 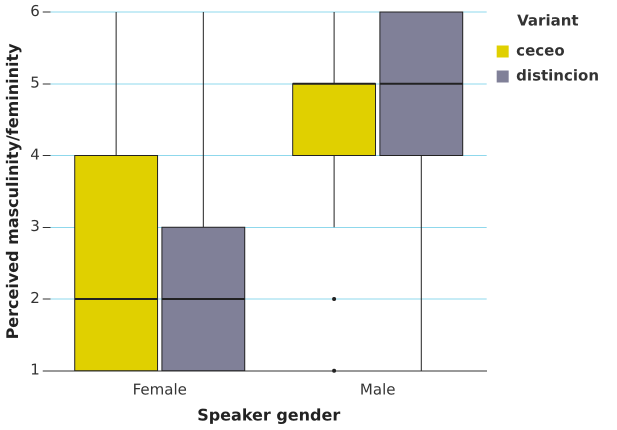 I want to click on x-axis-title: Speaker gender, so click(x=268, y=415).